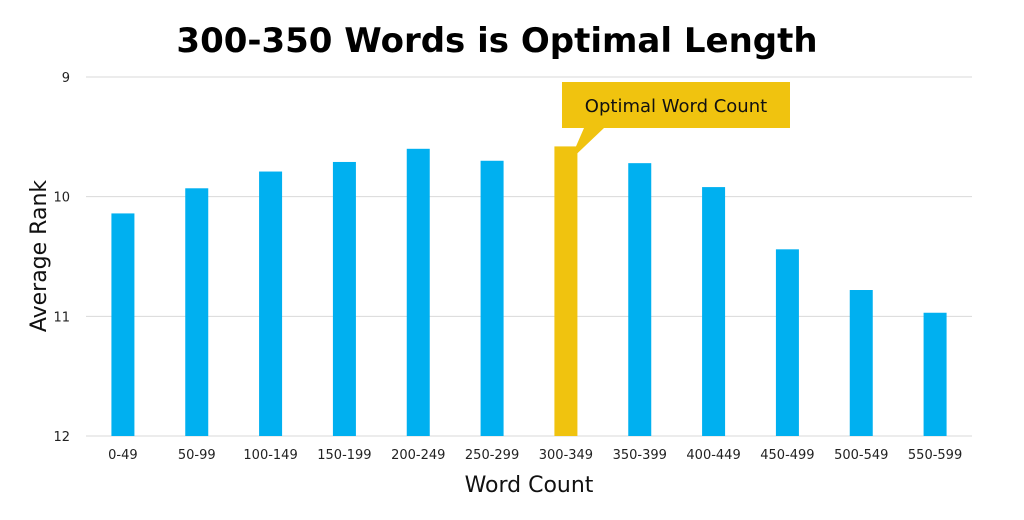  What do you see at coordinates (418, 455) in the screenshot?
I see `x-tick-label: 200-249` at bounding box center [418, 455].